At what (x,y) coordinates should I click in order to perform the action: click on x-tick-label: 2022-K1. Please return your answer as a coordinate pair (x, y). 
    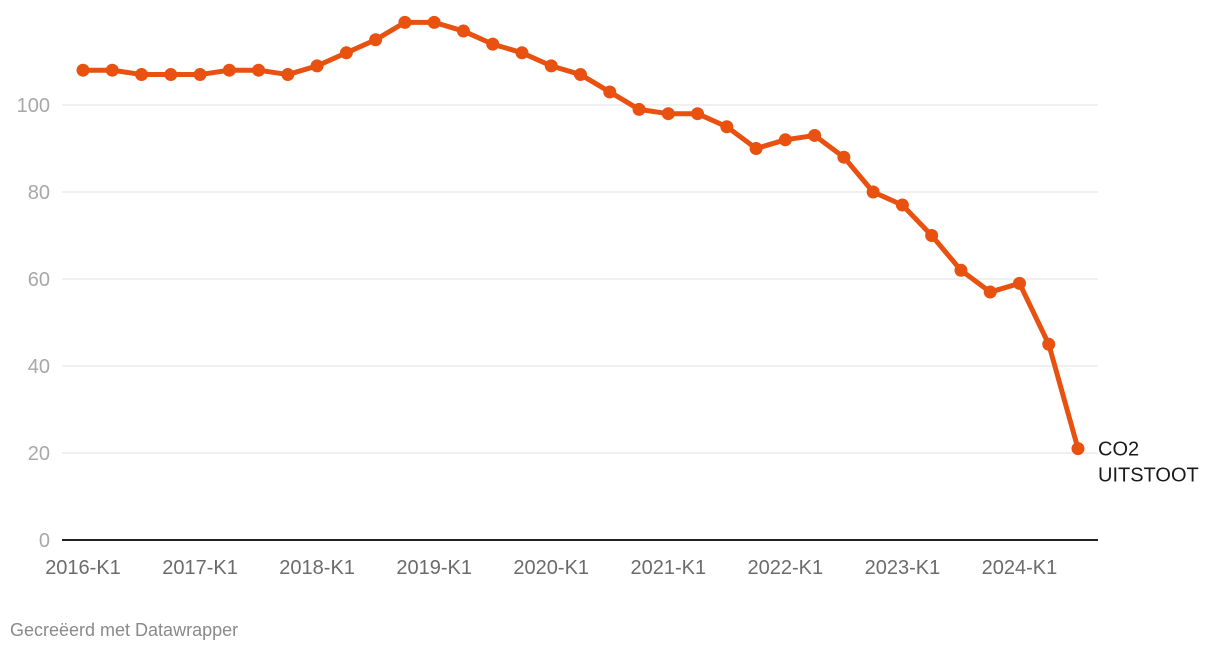
    Looking at the image, I should click on (786, 568).